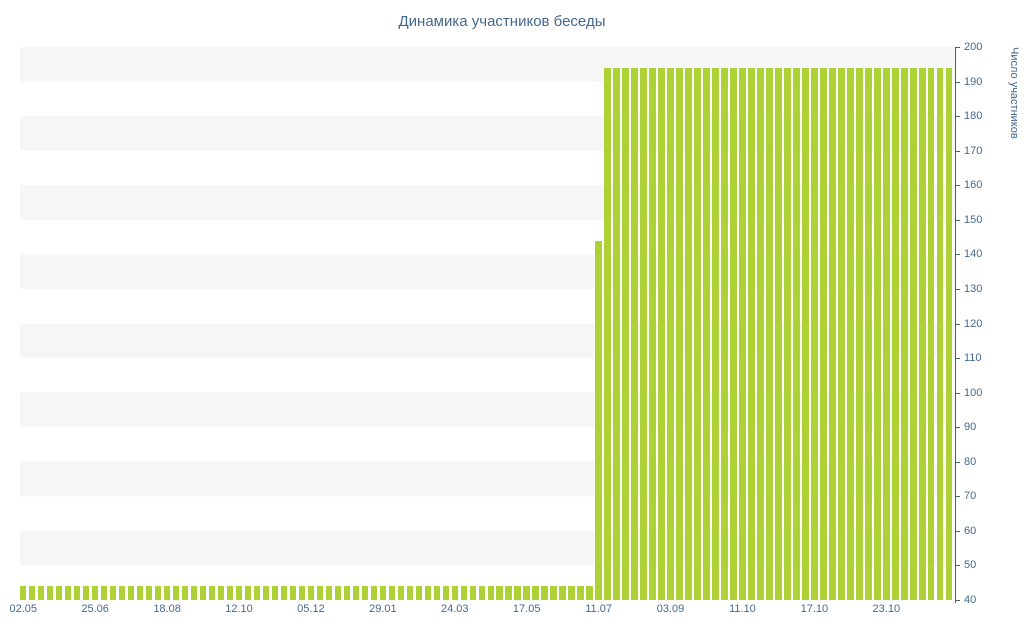  Describe the element at coordinates (970, 427) in the screenshot. I see `y-tick-label: 90` at that location.